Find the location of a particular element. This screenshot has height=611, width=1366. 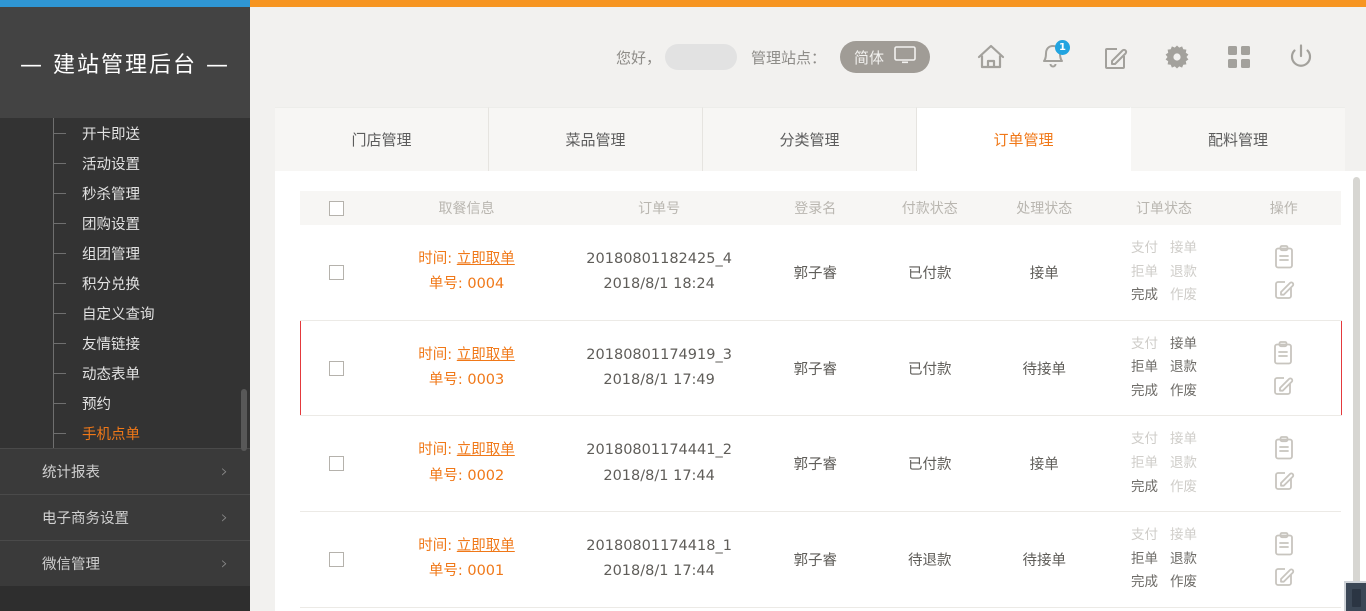

sidebar-submenu-item: 团购设置 is located at coordinates (125, 223).